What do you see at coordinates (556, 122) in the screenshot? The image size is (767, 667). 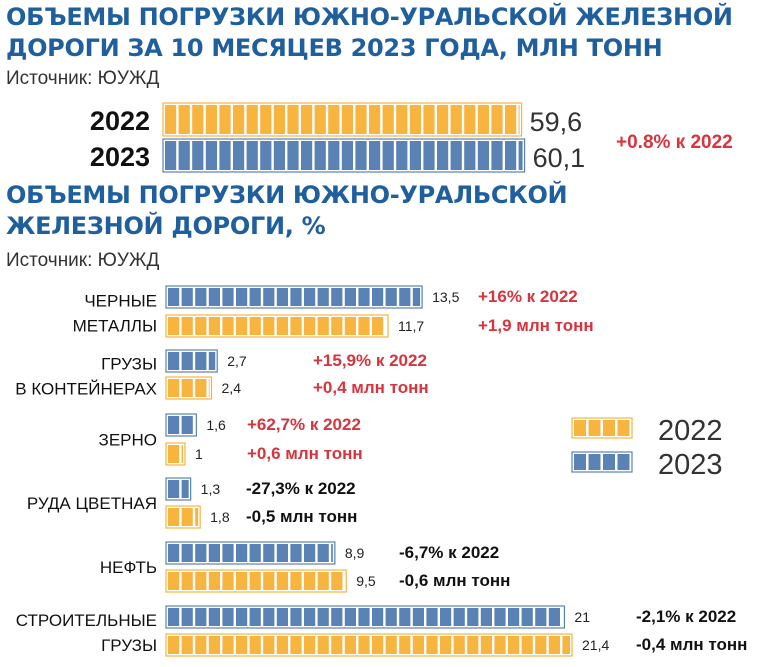 I see `chart1-value-label-2022: 59,6` at bounding box center [556, 122].